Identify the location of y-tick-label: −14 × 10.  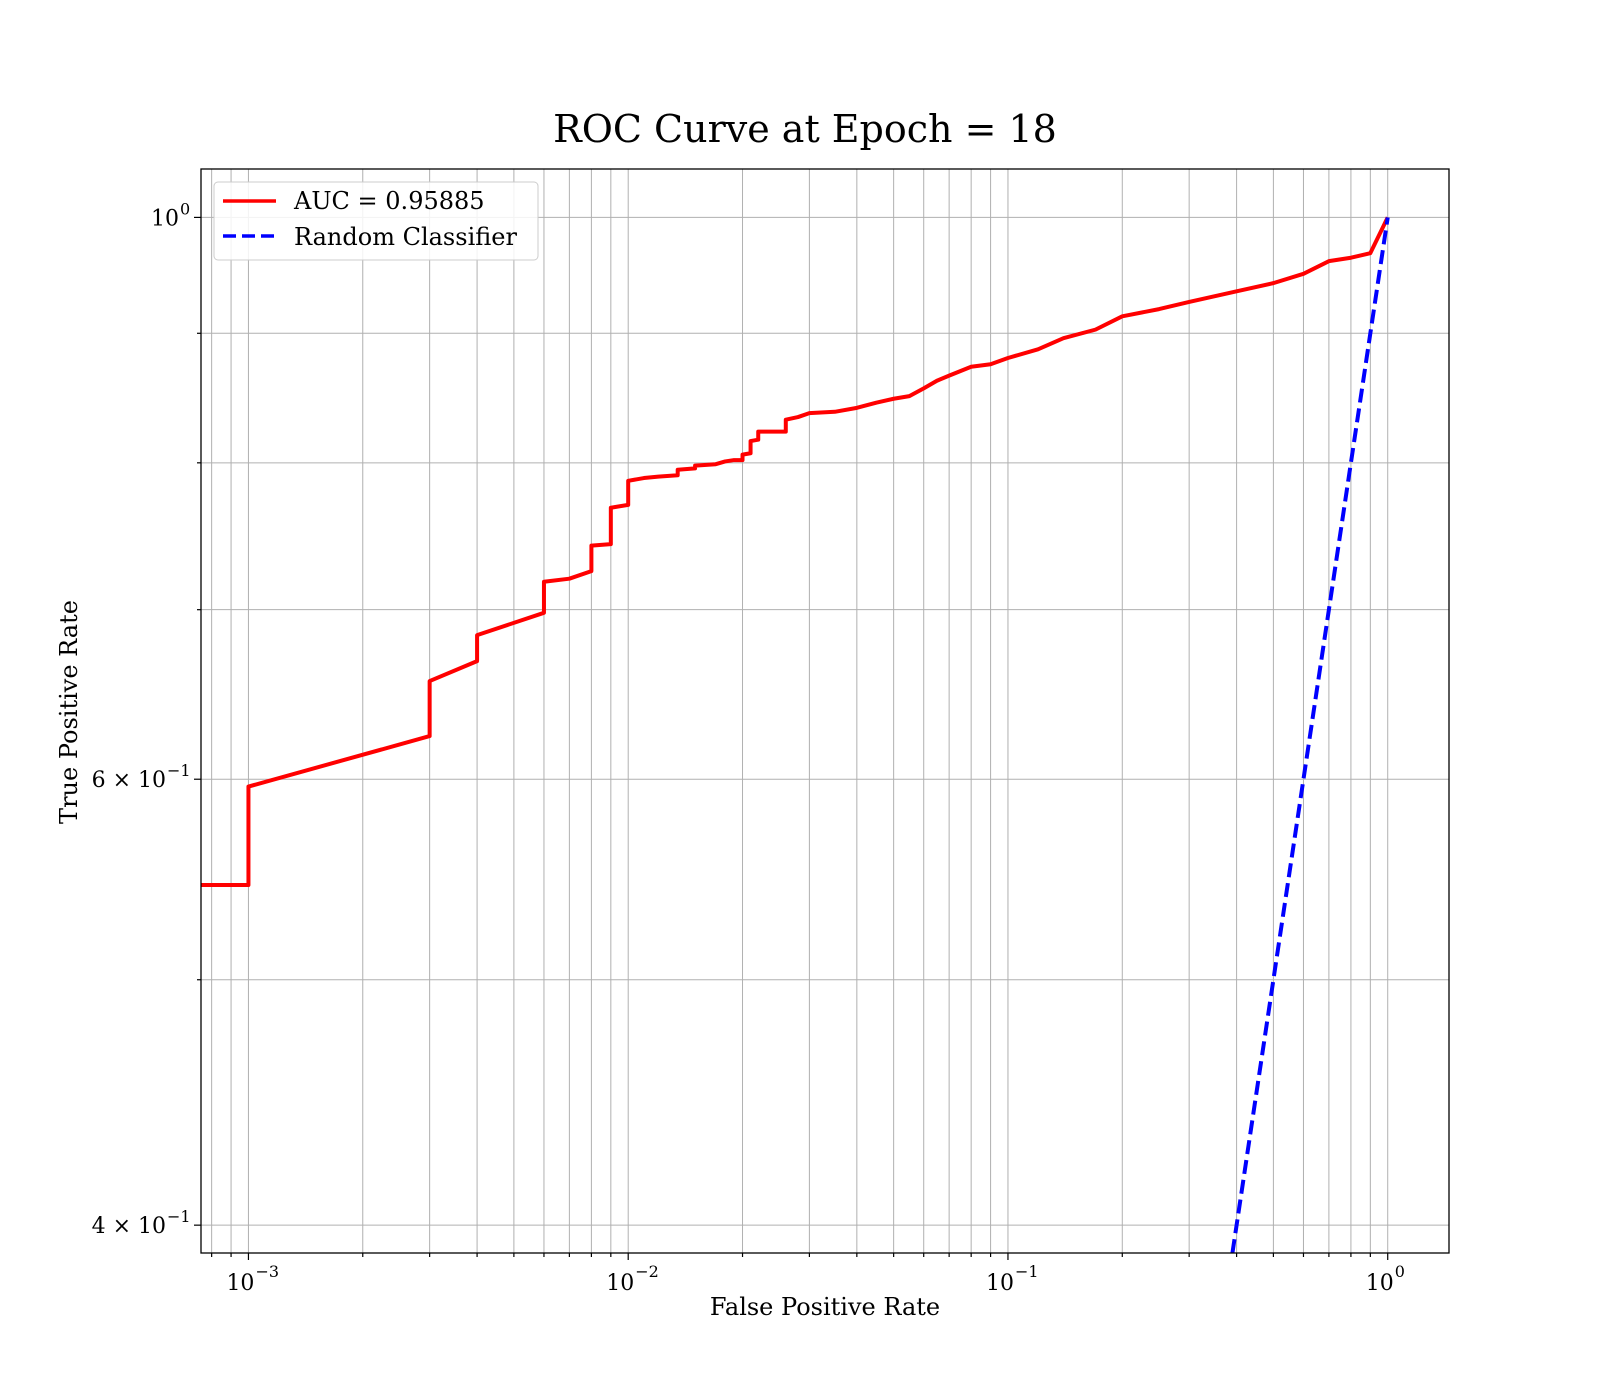
(141, 1223).